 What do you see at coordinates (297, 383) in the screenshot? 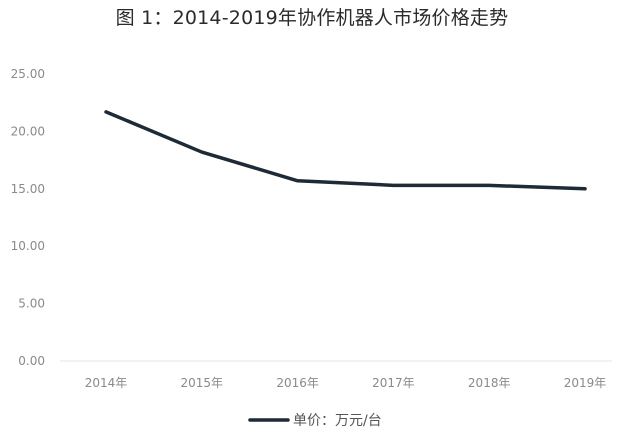
I see `x-tick-label: 2016年` at bounding box center [297, 383].